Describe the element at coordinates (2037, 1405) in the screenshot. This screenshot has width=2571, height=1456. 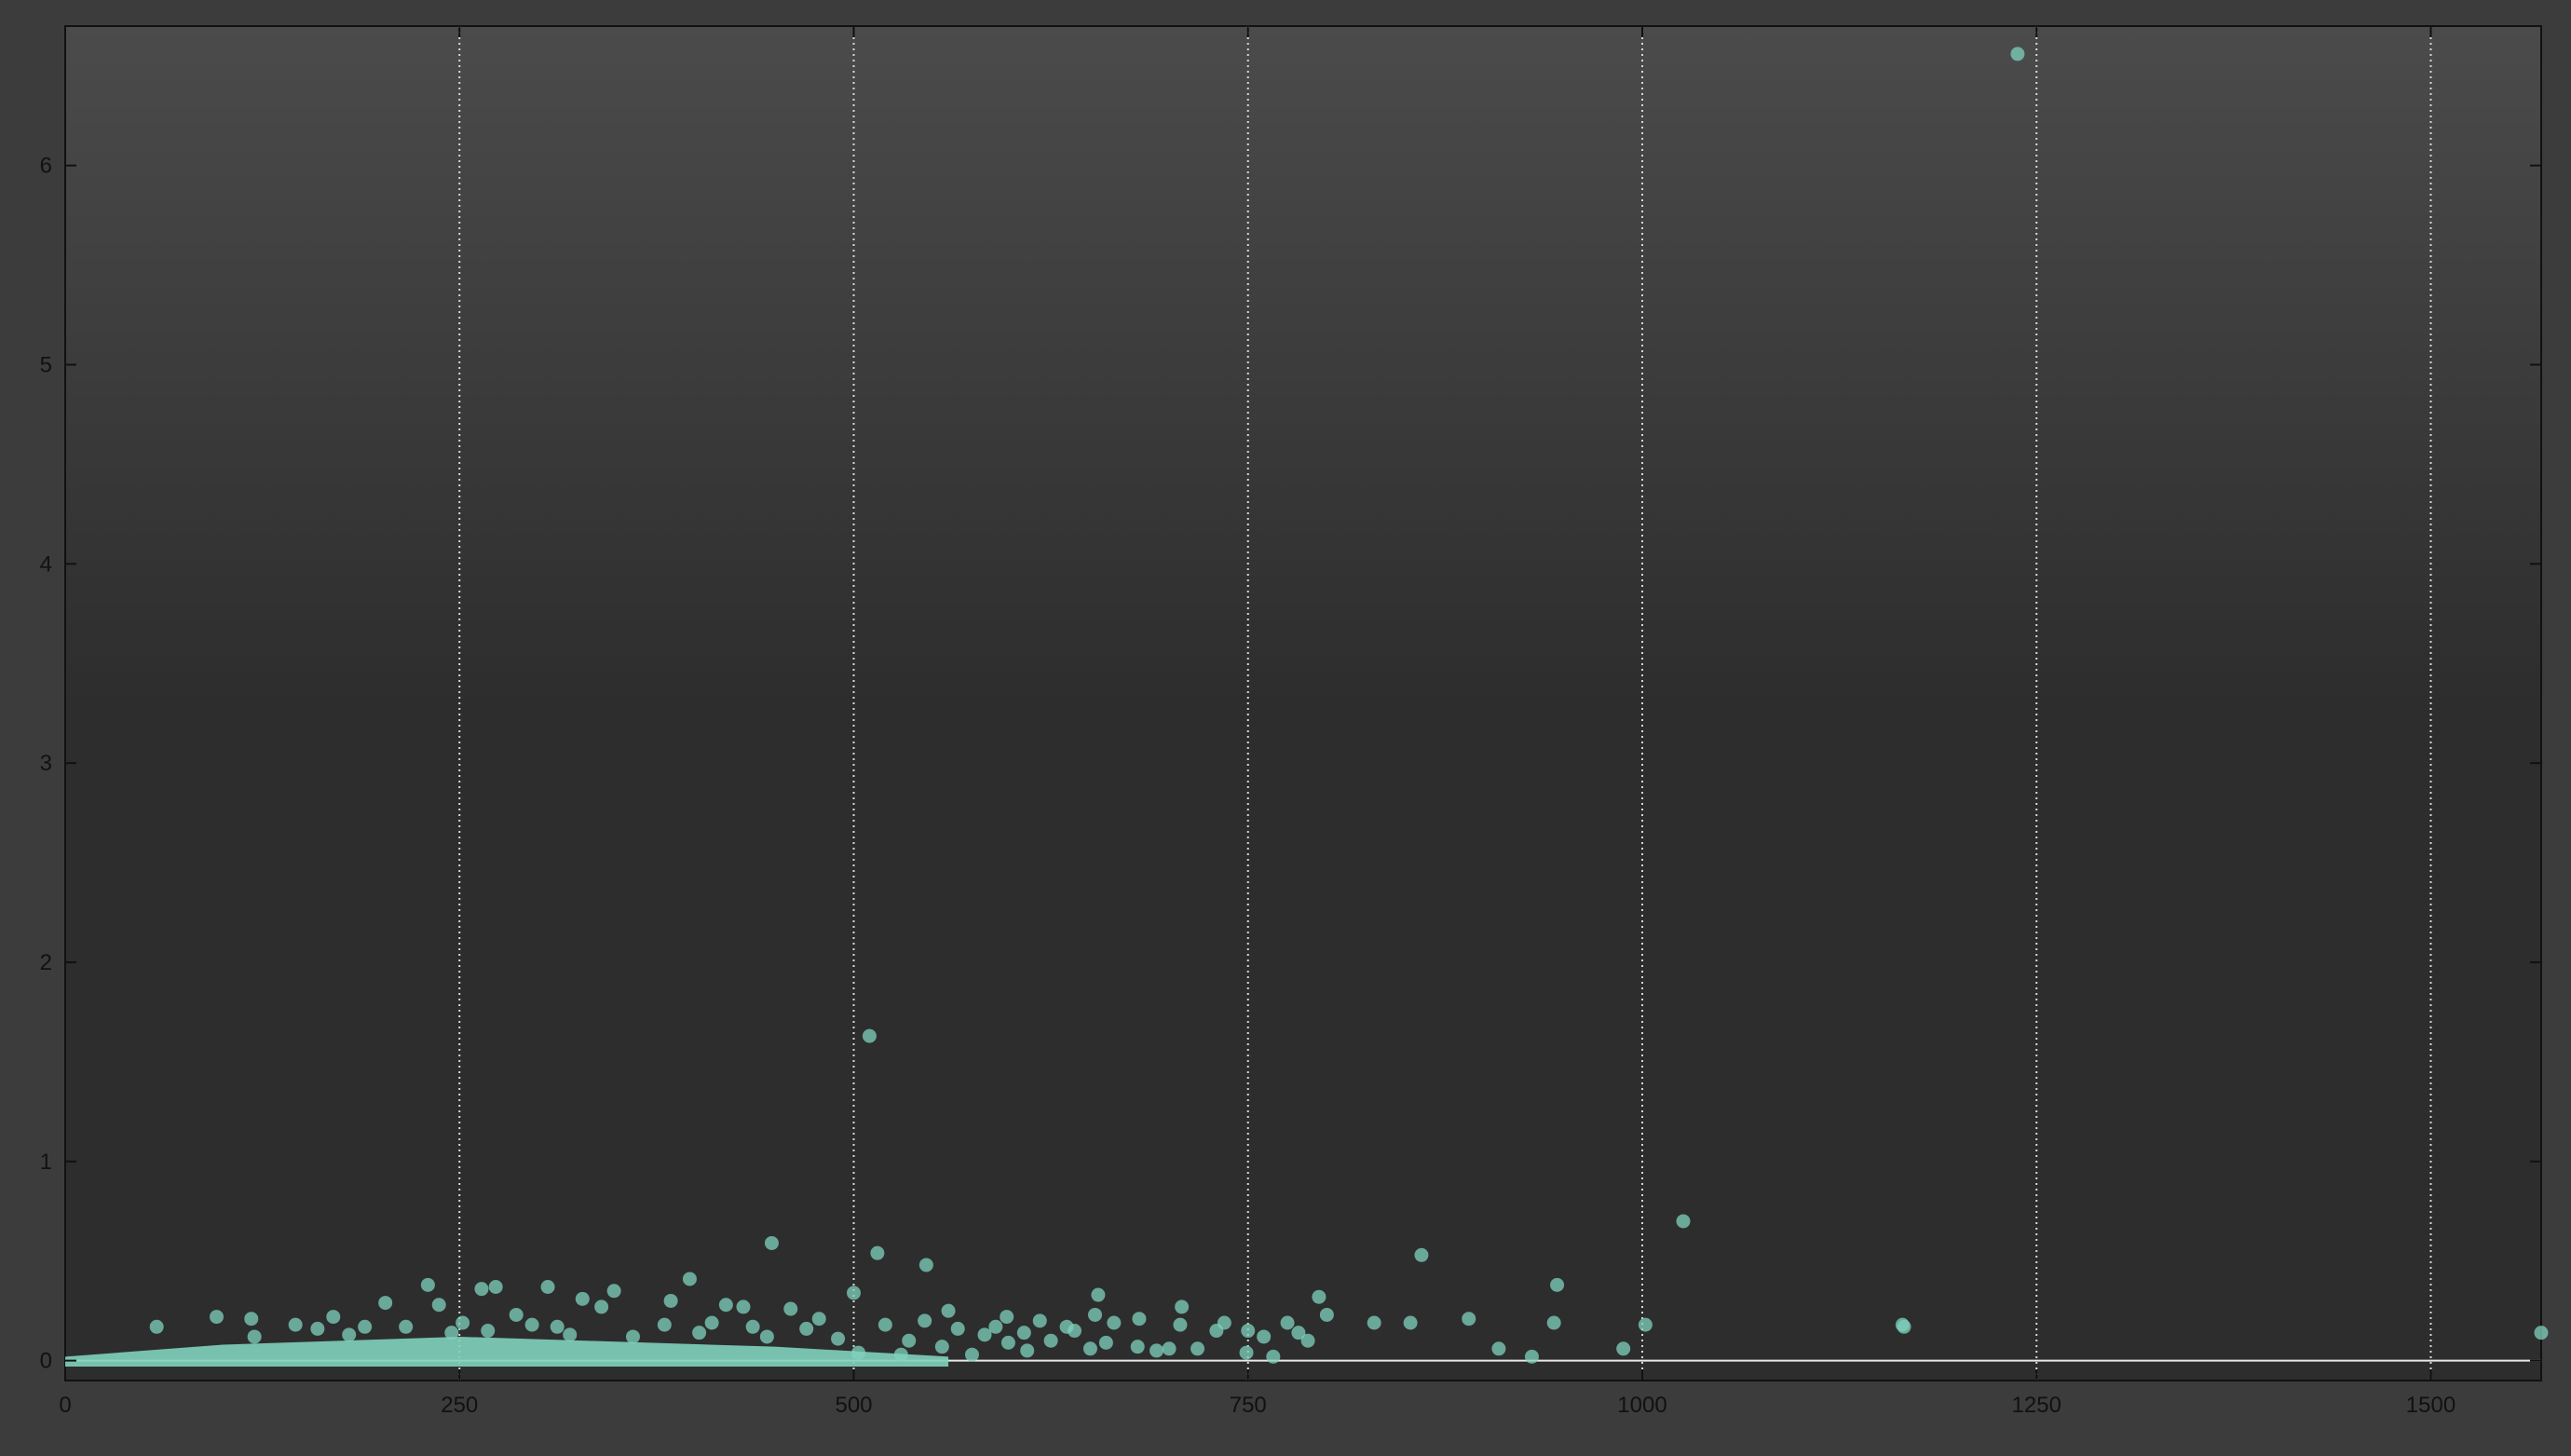
I see `x-tick-label-1250: 1250` at that location.